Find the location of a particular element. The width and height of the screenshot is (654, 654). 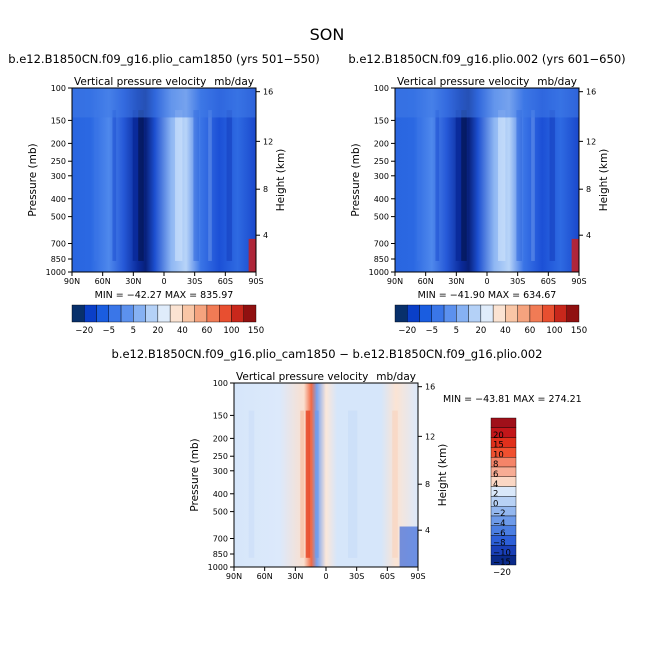

colorbar-label: 10 is located at coordinates (498, 455).